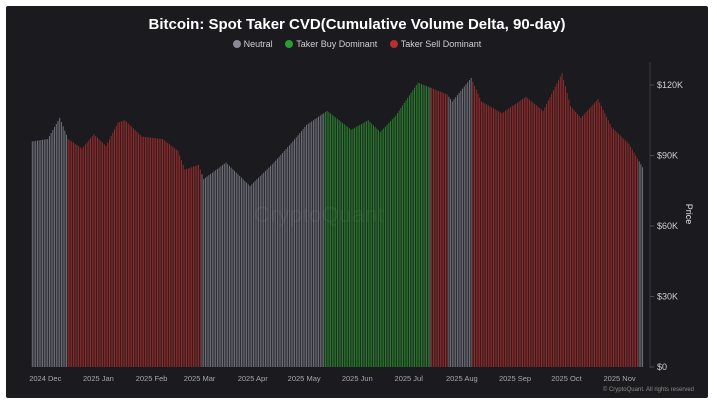 The height and width of the screenshot is (405, 717). I want to click on legend-swatch-taker-buy, so click(289, 44).